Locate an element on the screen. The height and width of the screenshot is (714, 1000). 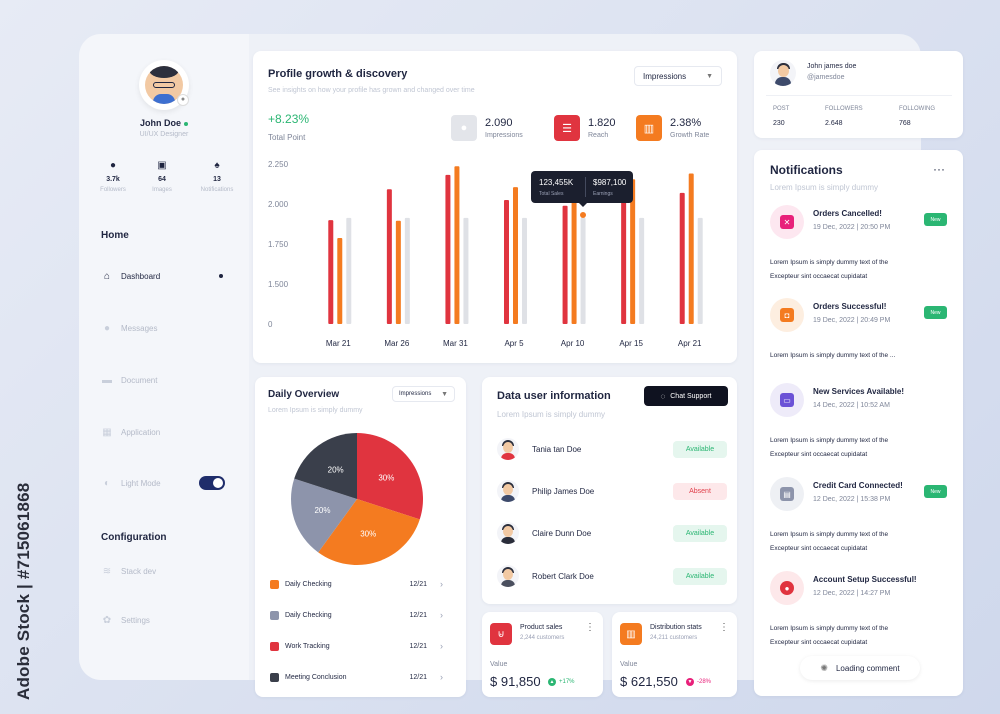
chevron-down-icon: ▼ is located at coordinates (444, 394).